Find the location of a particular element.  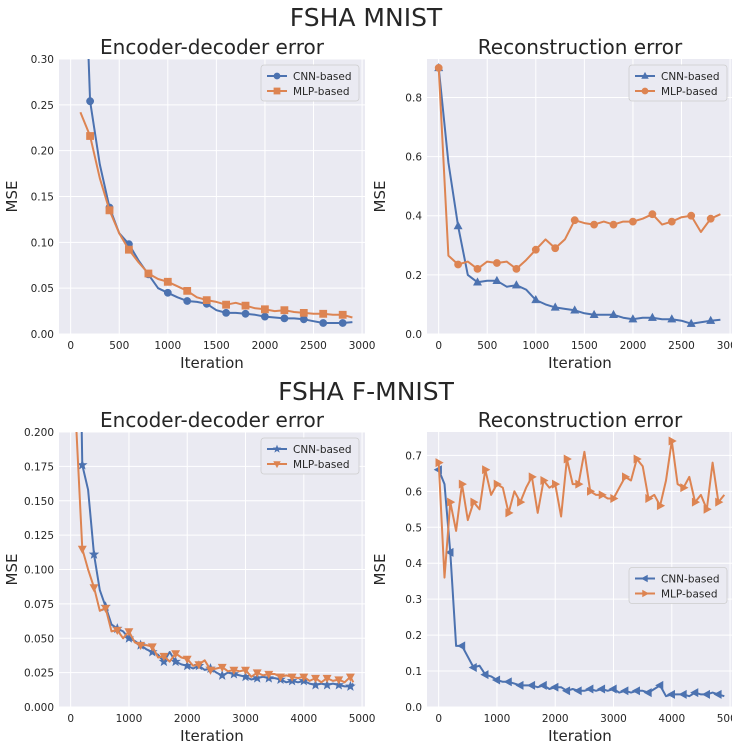

y-tick-label: 0.050 is located at coordinates (39, 639).